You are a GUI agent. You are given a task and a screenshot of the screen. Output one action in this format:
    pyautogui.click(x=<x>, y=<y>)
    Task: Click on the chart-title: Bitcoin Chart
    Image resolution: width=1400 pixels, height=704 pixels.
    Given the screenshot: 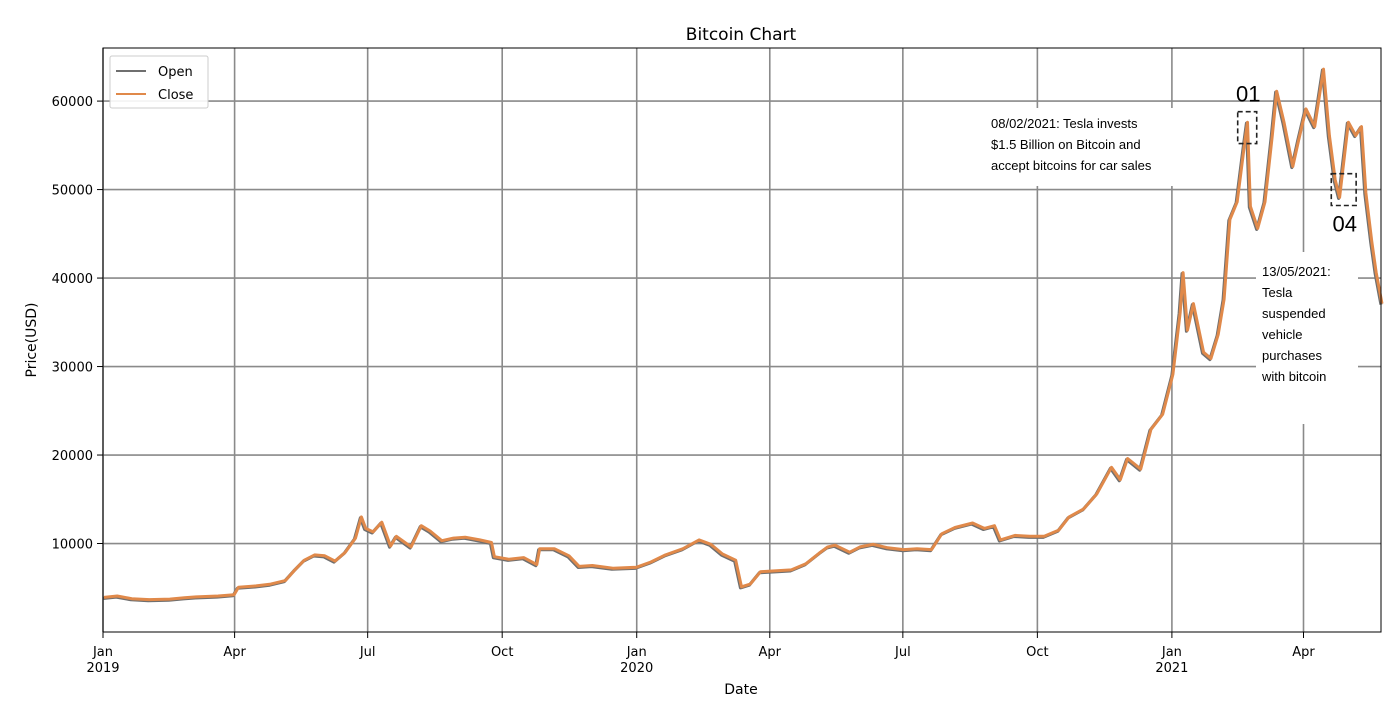 What is the action you would take?
    pyautogui.click(x=741, y=35)
    